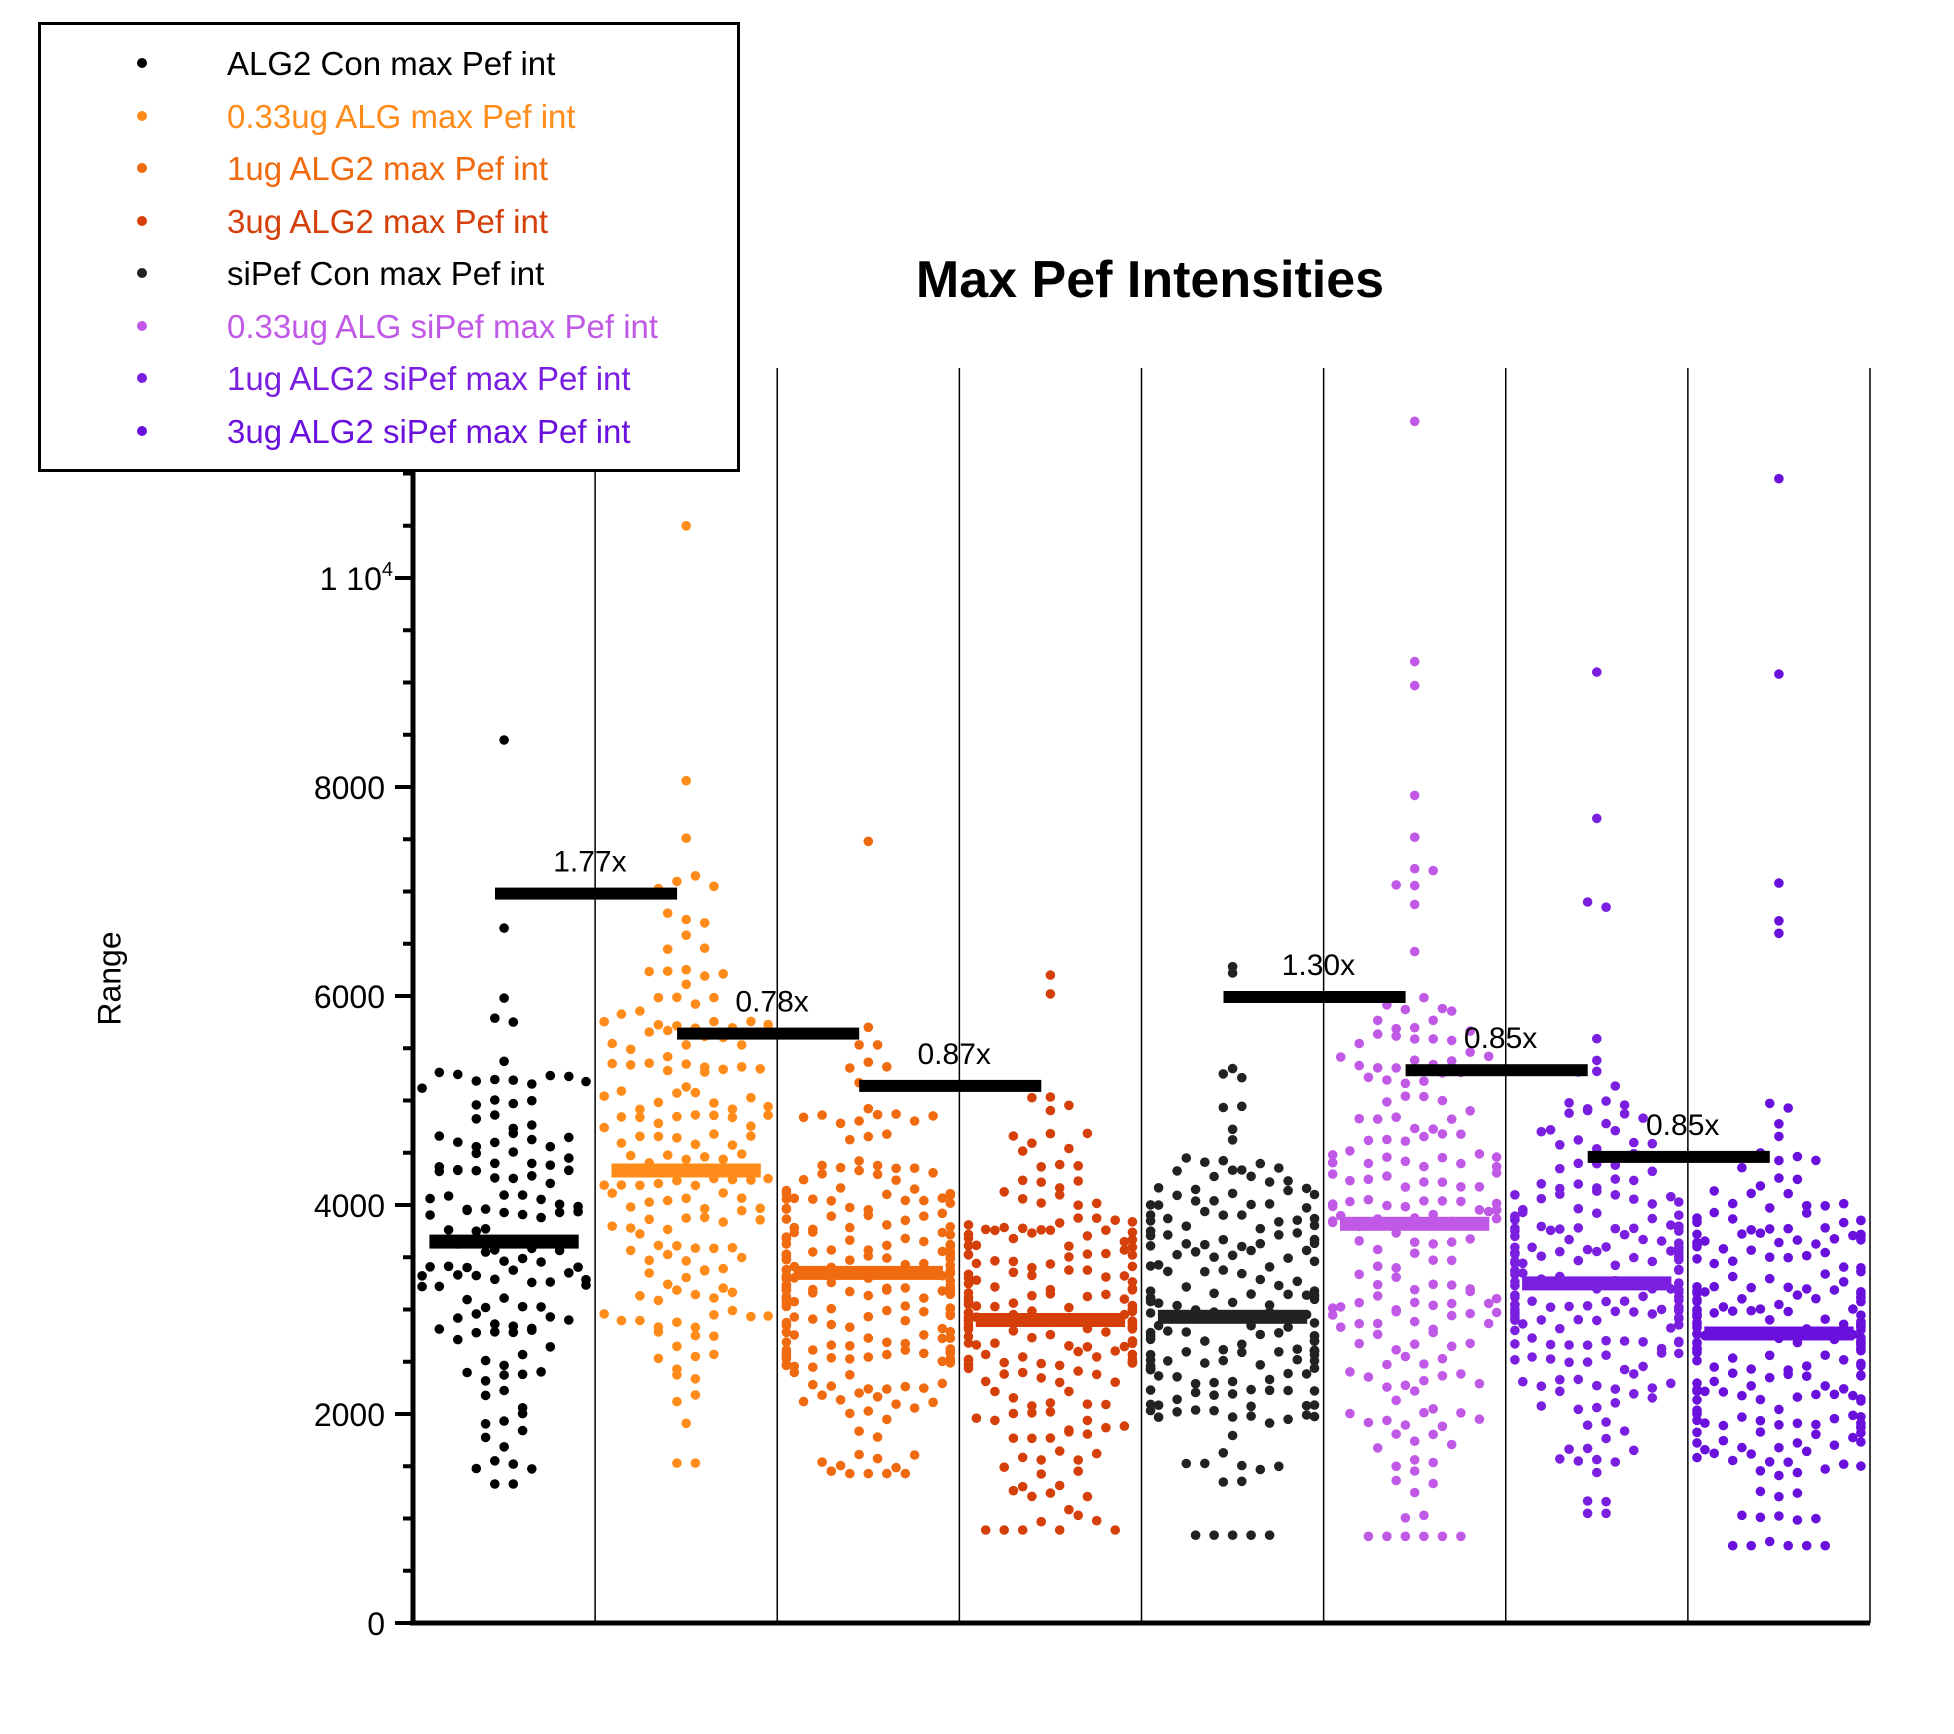 The image size is (1954, 1734). I want to click on legend-marker, so click(142, 115).